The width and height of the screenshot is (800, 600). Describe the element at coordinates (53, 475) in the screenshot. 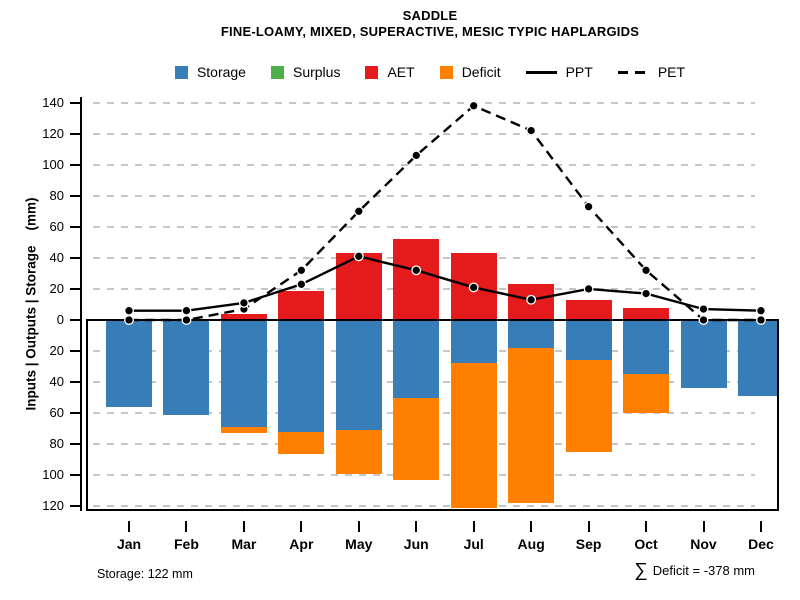

I see `y-tick-label: 100` at that location.